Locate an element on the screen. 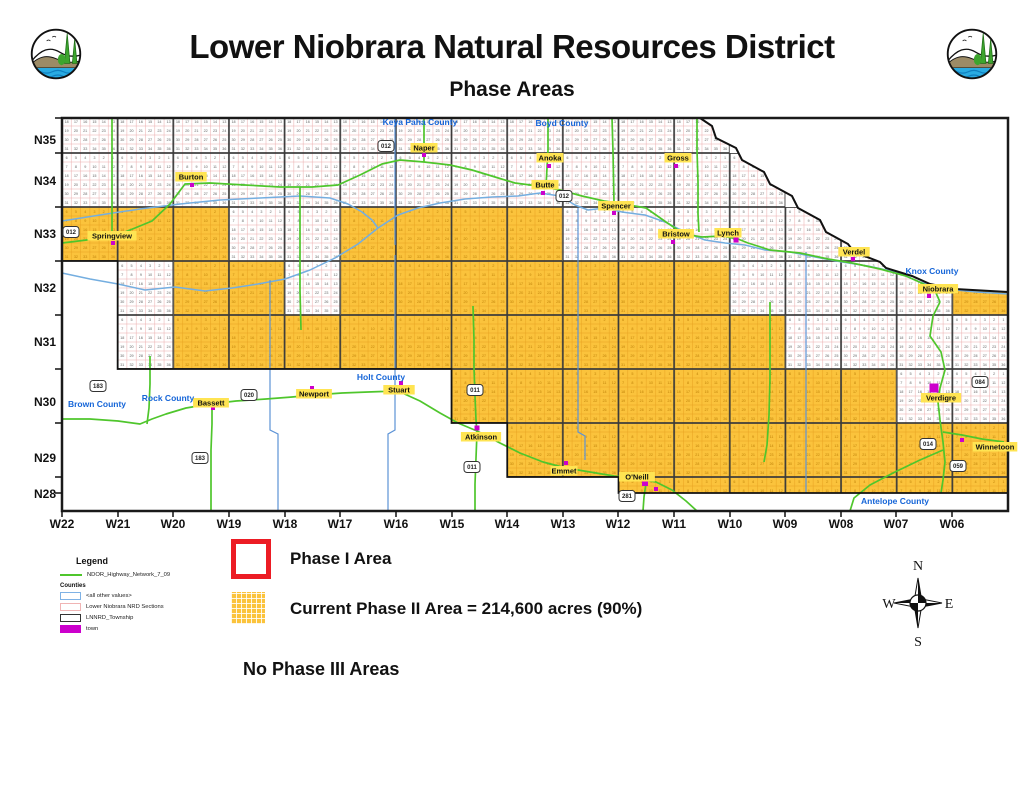 Image resolution: width=1024 pixels, height=791 pixels. highway-shield-number: 059 is located at coordinates (958, 467).